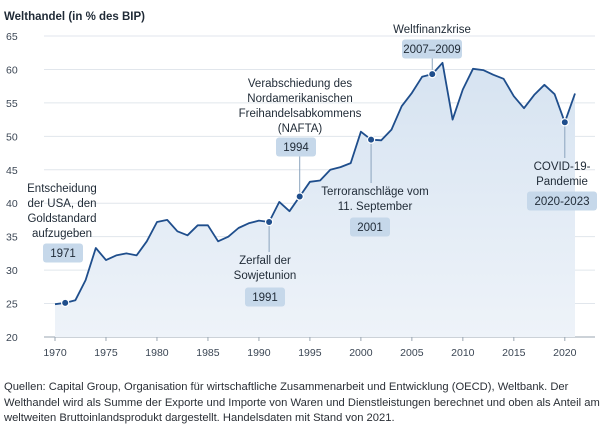 This screenshot has height=435, width=605. What do you see at coordinates (300, 84) in the screenshot?
I see `annotation-text: Verabschiedung des` at bounding box center [300, 84].